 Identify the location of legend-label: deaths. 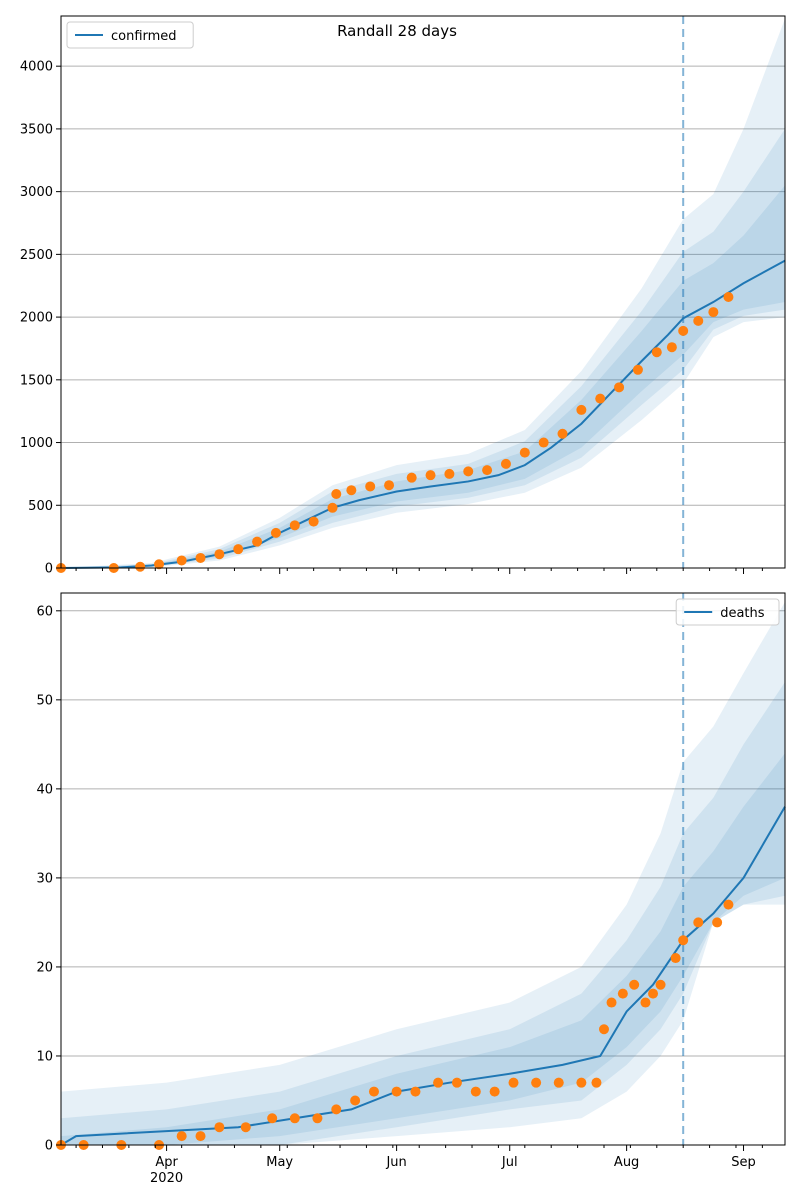
(742, 613).